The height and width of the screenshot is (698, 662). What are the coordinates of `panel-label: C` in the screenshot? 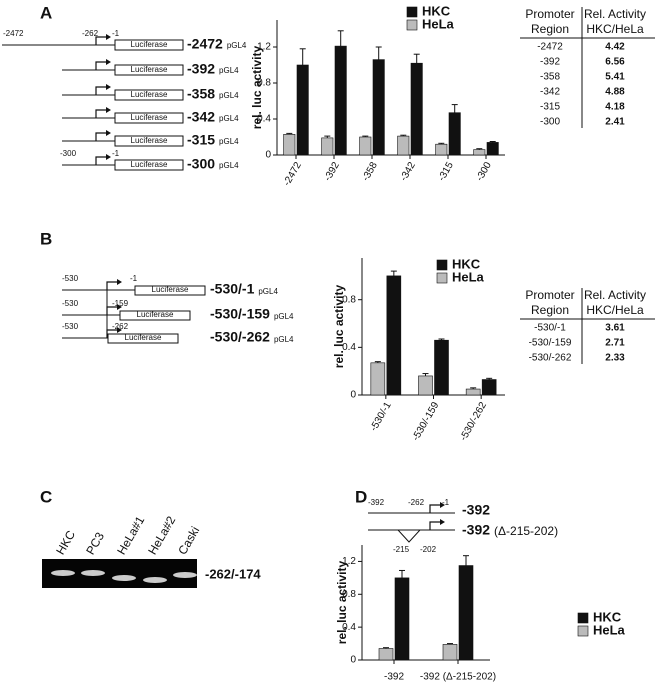 It's located at (46, 496).